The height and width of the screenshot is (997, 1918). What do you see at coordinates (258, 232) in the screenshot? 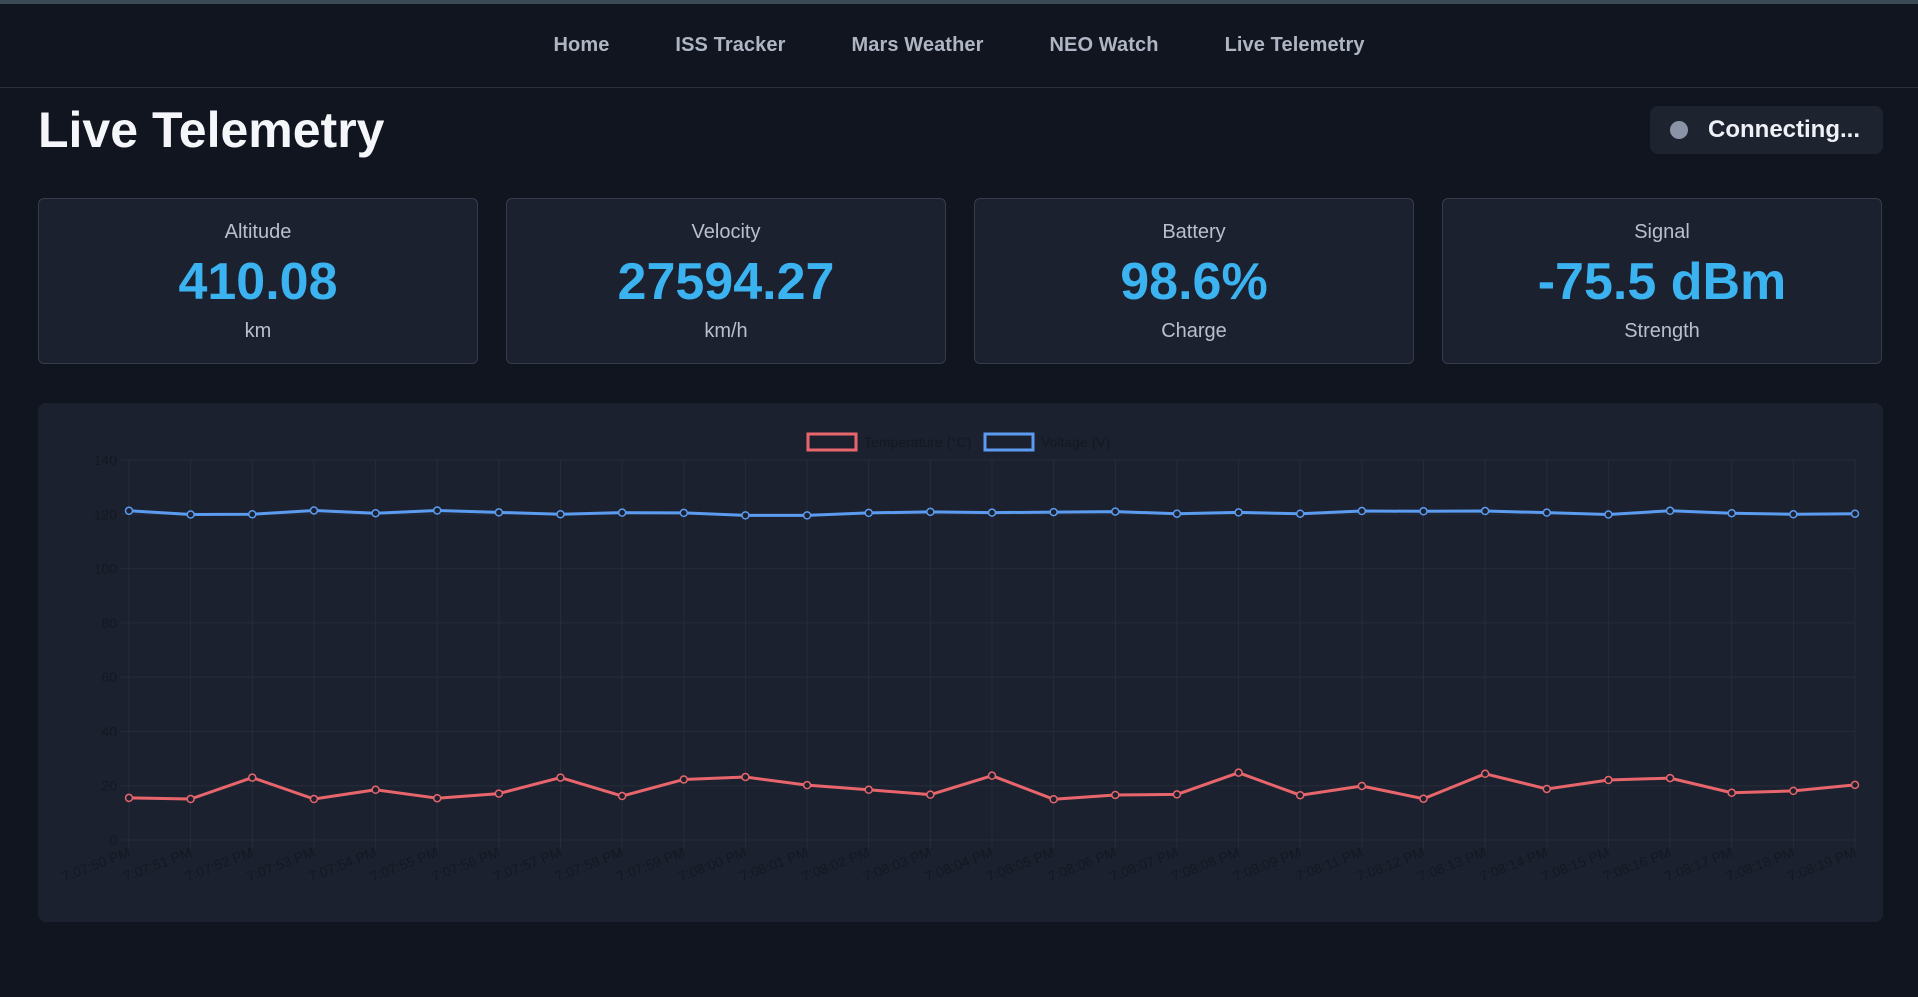
I see `card-label: Altitude` at bounding box center [258, 232].